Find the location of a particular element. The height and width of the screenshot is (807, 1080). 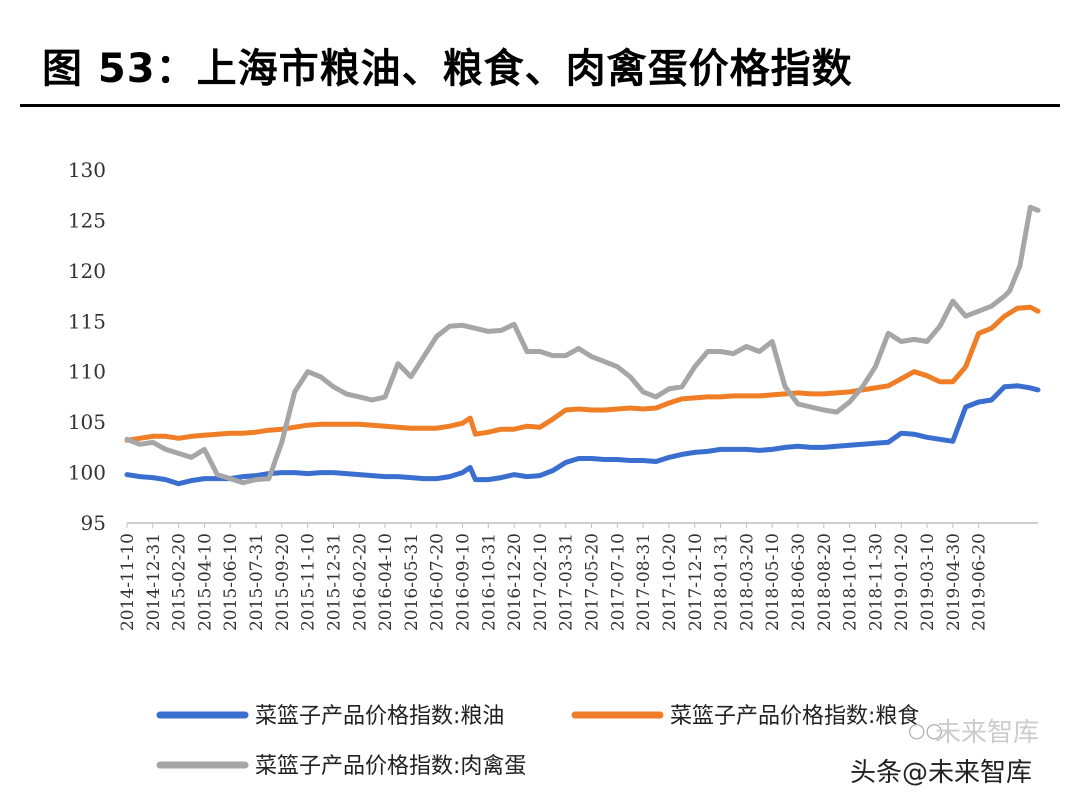

x-tick-label: 2016-07-20 is located at coordinates (438, 582).